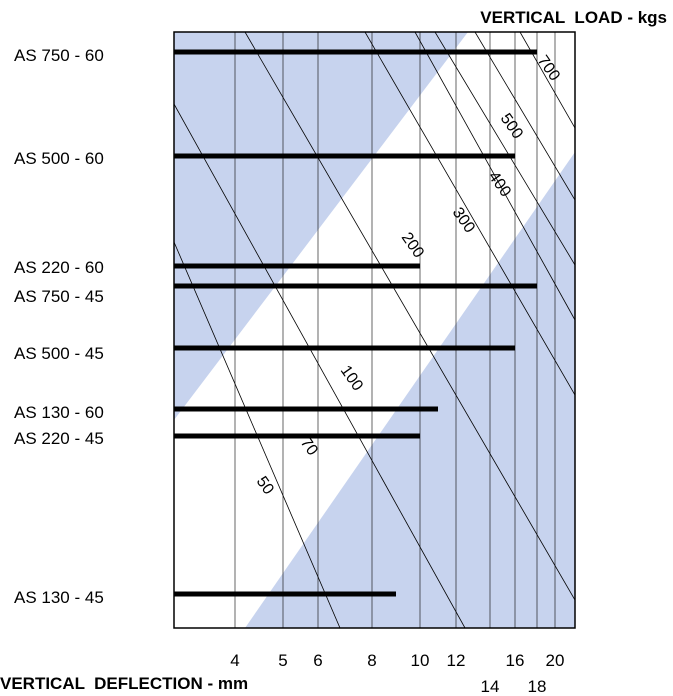 This screenshot has height=696, width=673. What do you see at coordinates (573, 17) in the screenshot?
I see `chart-title: VERTICAL LOAD - kgs` at bounding box center [573, 17].